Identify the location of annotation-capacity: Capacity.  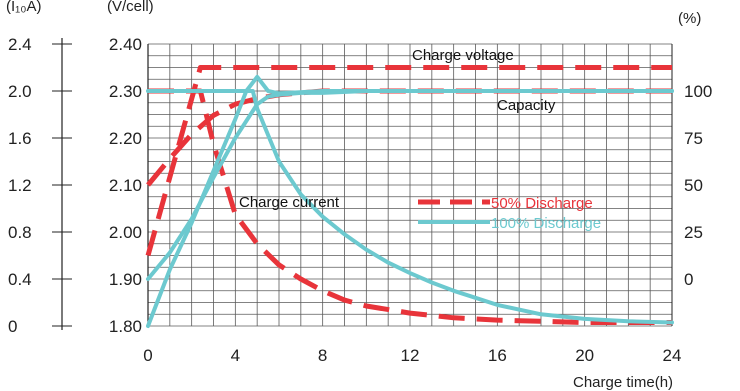
(526, 105).